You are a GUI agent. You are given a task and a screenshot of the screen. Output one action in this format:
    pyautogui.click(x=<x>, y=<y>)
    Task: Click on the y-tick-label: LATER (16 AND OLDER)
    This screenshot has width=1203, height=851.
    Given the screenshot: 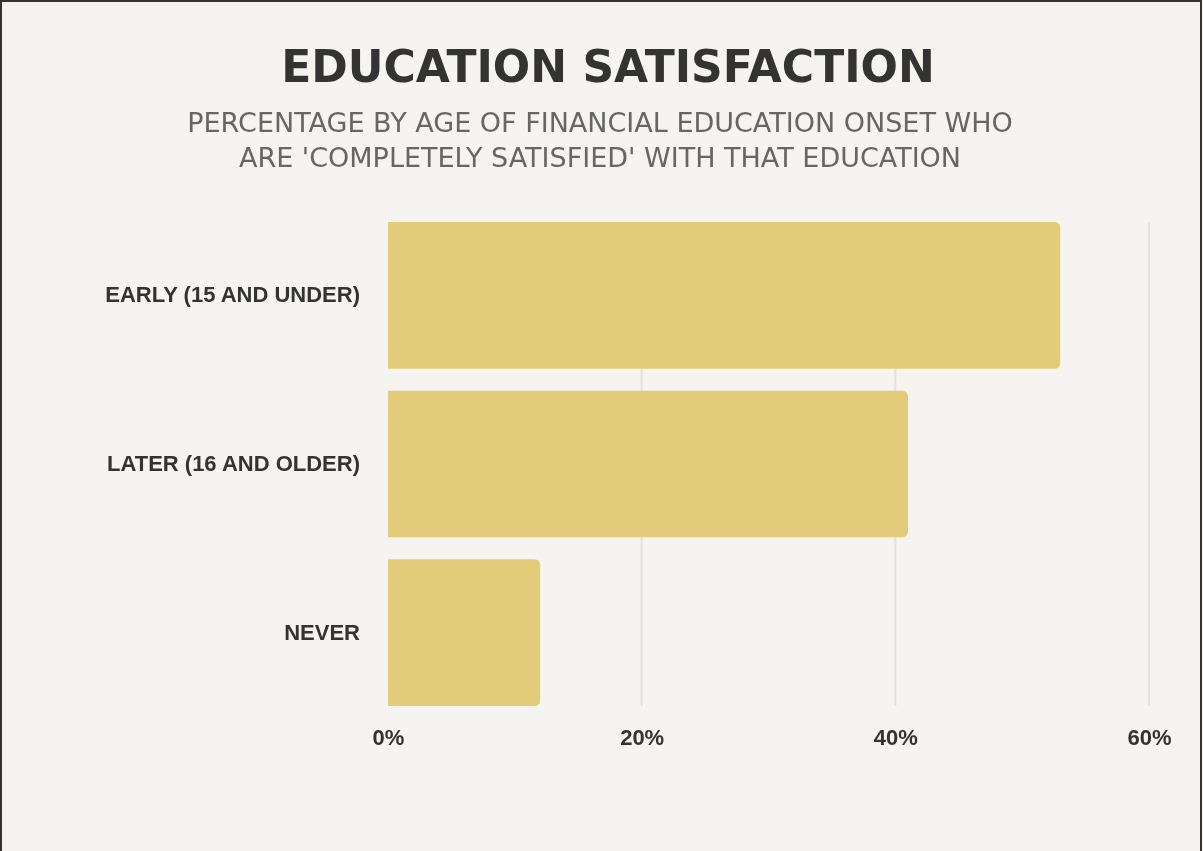 What is the action you would take?
    pyautogui.click(x=233, y=464)
    